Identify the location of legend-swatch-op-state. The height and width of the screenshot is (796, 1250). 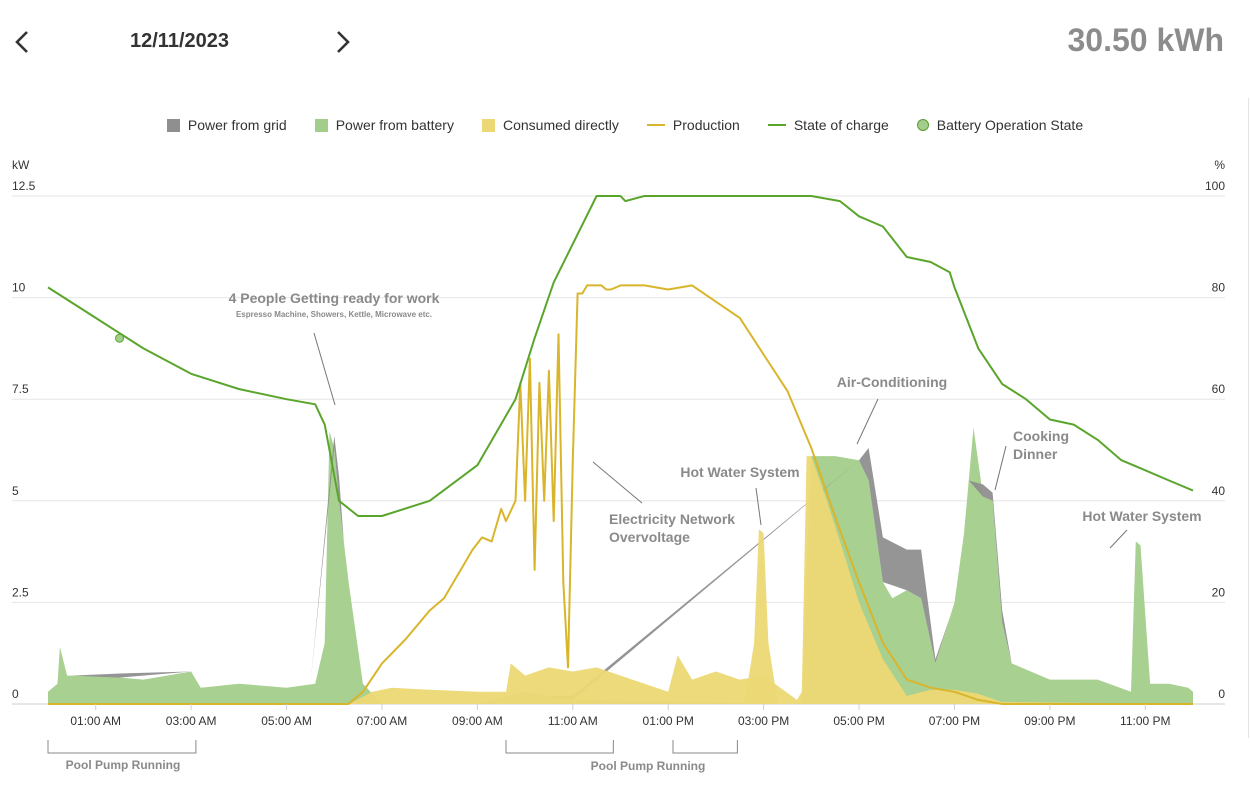
(922, 125).